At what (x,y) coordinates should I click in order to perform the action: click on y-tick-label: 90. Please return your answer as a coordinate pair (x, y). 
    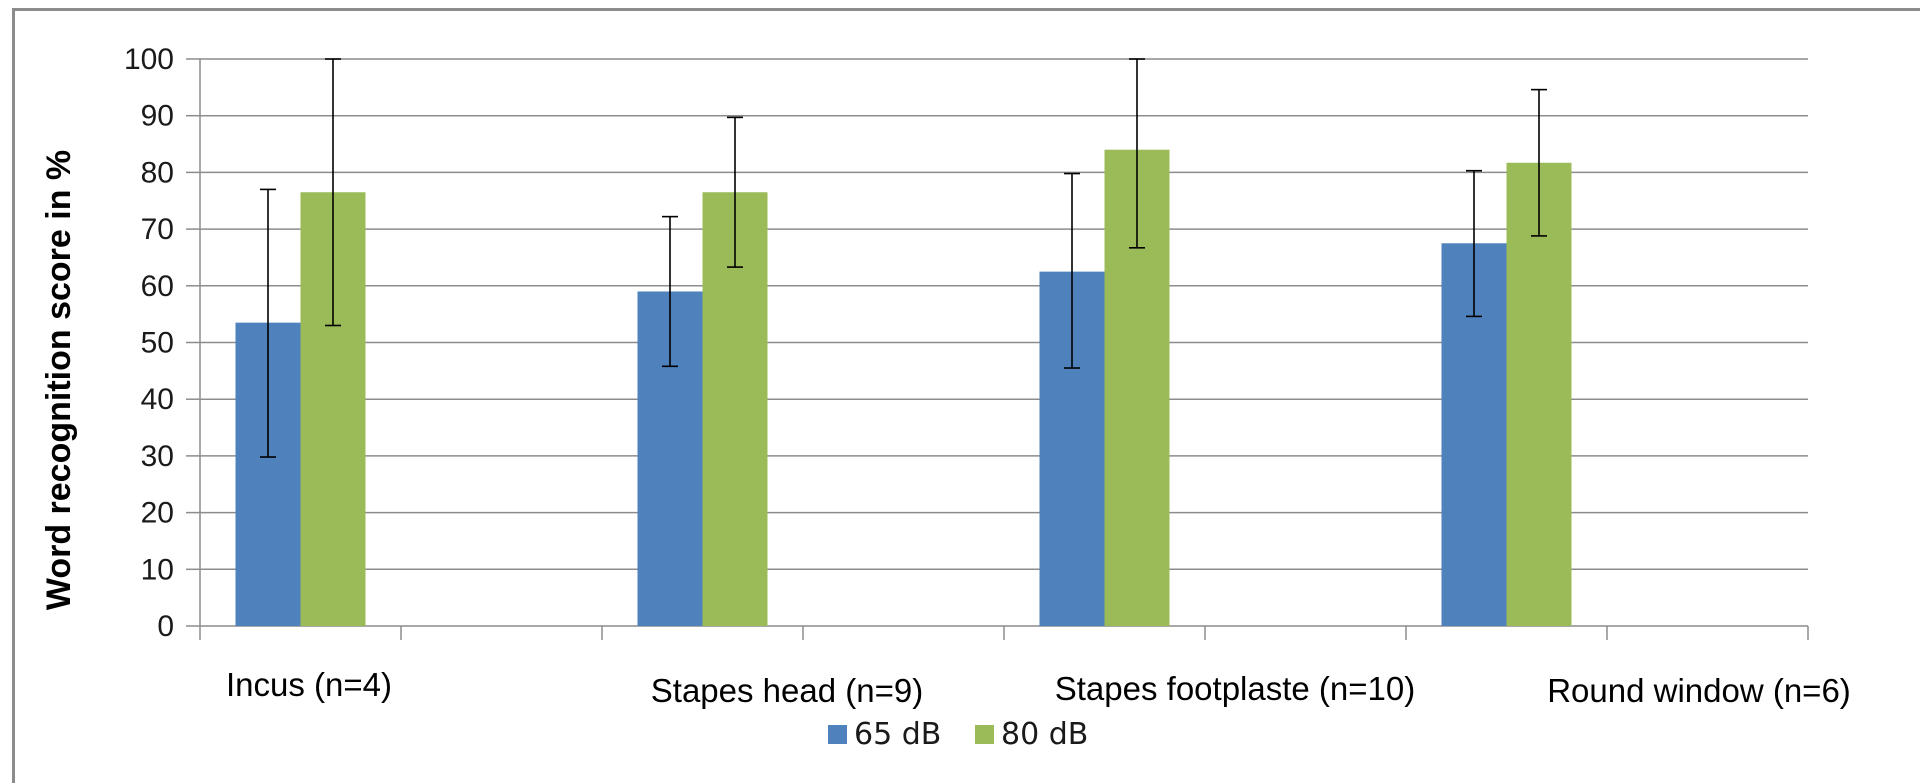
    Looking at the image, I should click on (157, 116).